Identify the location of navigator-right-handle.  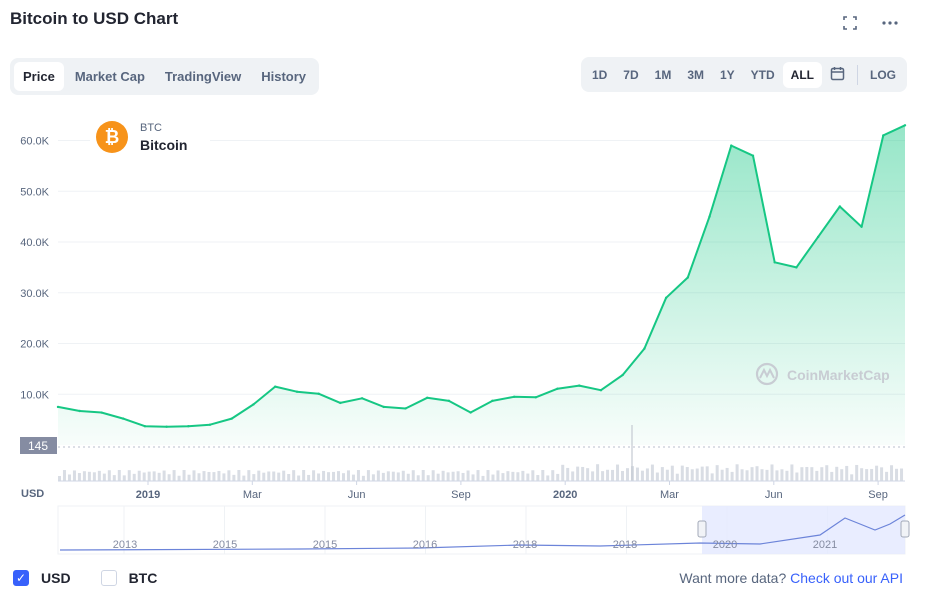
(905, 529).